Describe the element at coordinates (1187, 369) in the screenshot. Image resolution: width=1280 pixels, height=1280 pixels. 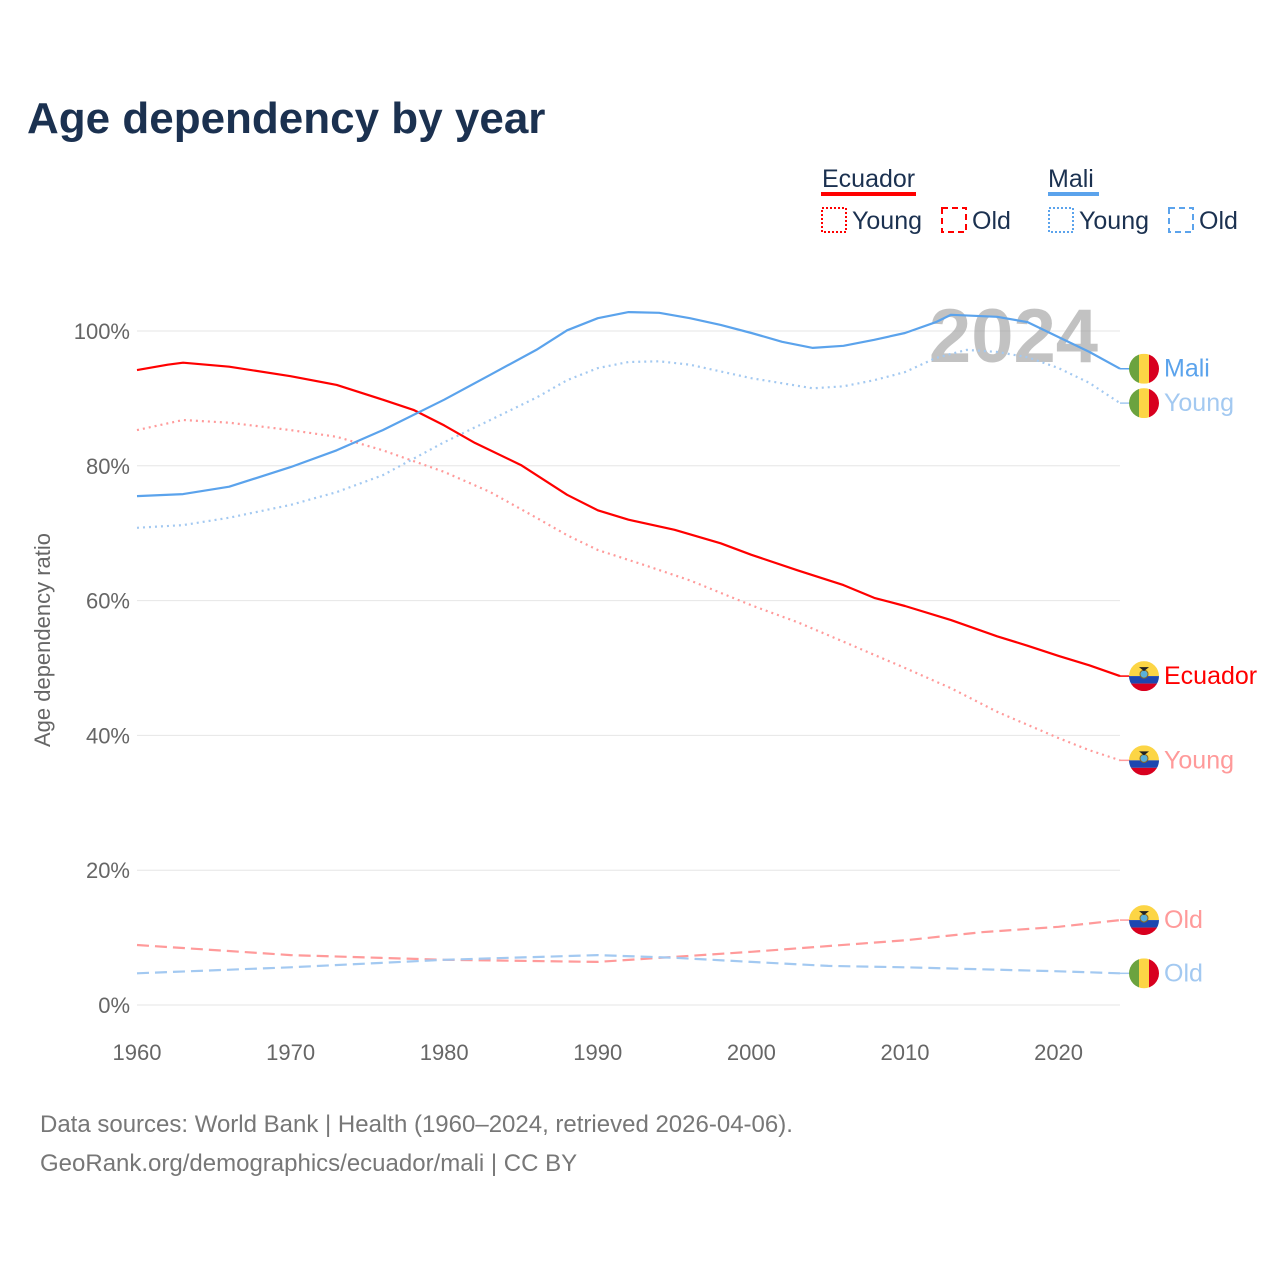
I see `end-label: Mali` at that location.